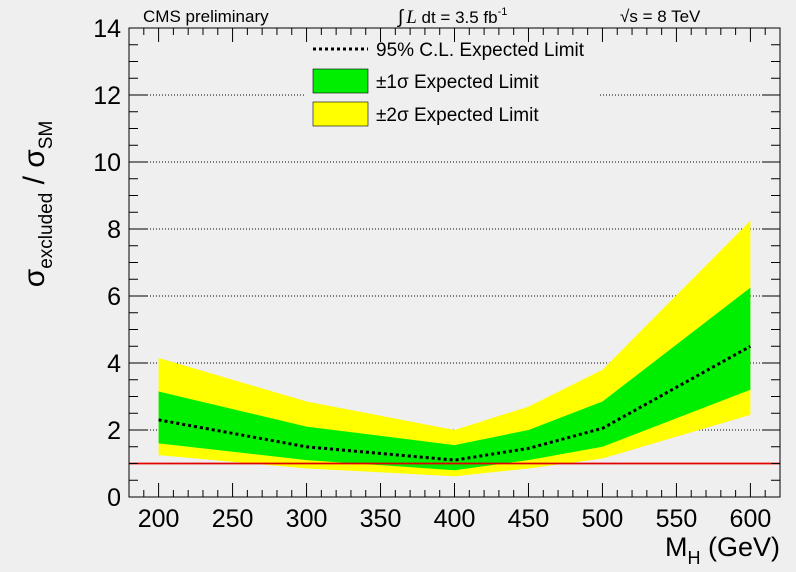  What do you see at coordinates (603, 519) in the screenshot?
I see `x-tick-label-500: 500` at bounding box center [603, 519].